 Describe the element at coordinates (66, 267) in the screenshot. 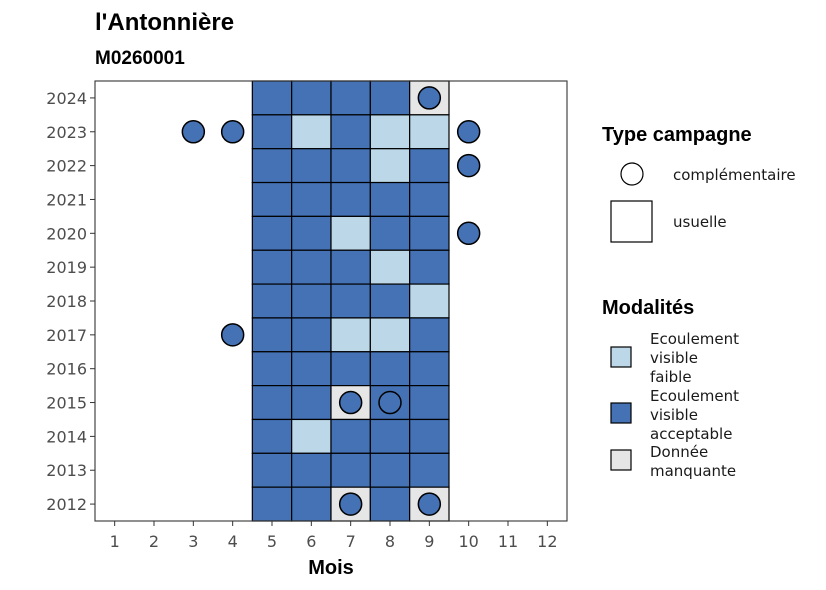

I see `y-tick-label: 2019` at that location.